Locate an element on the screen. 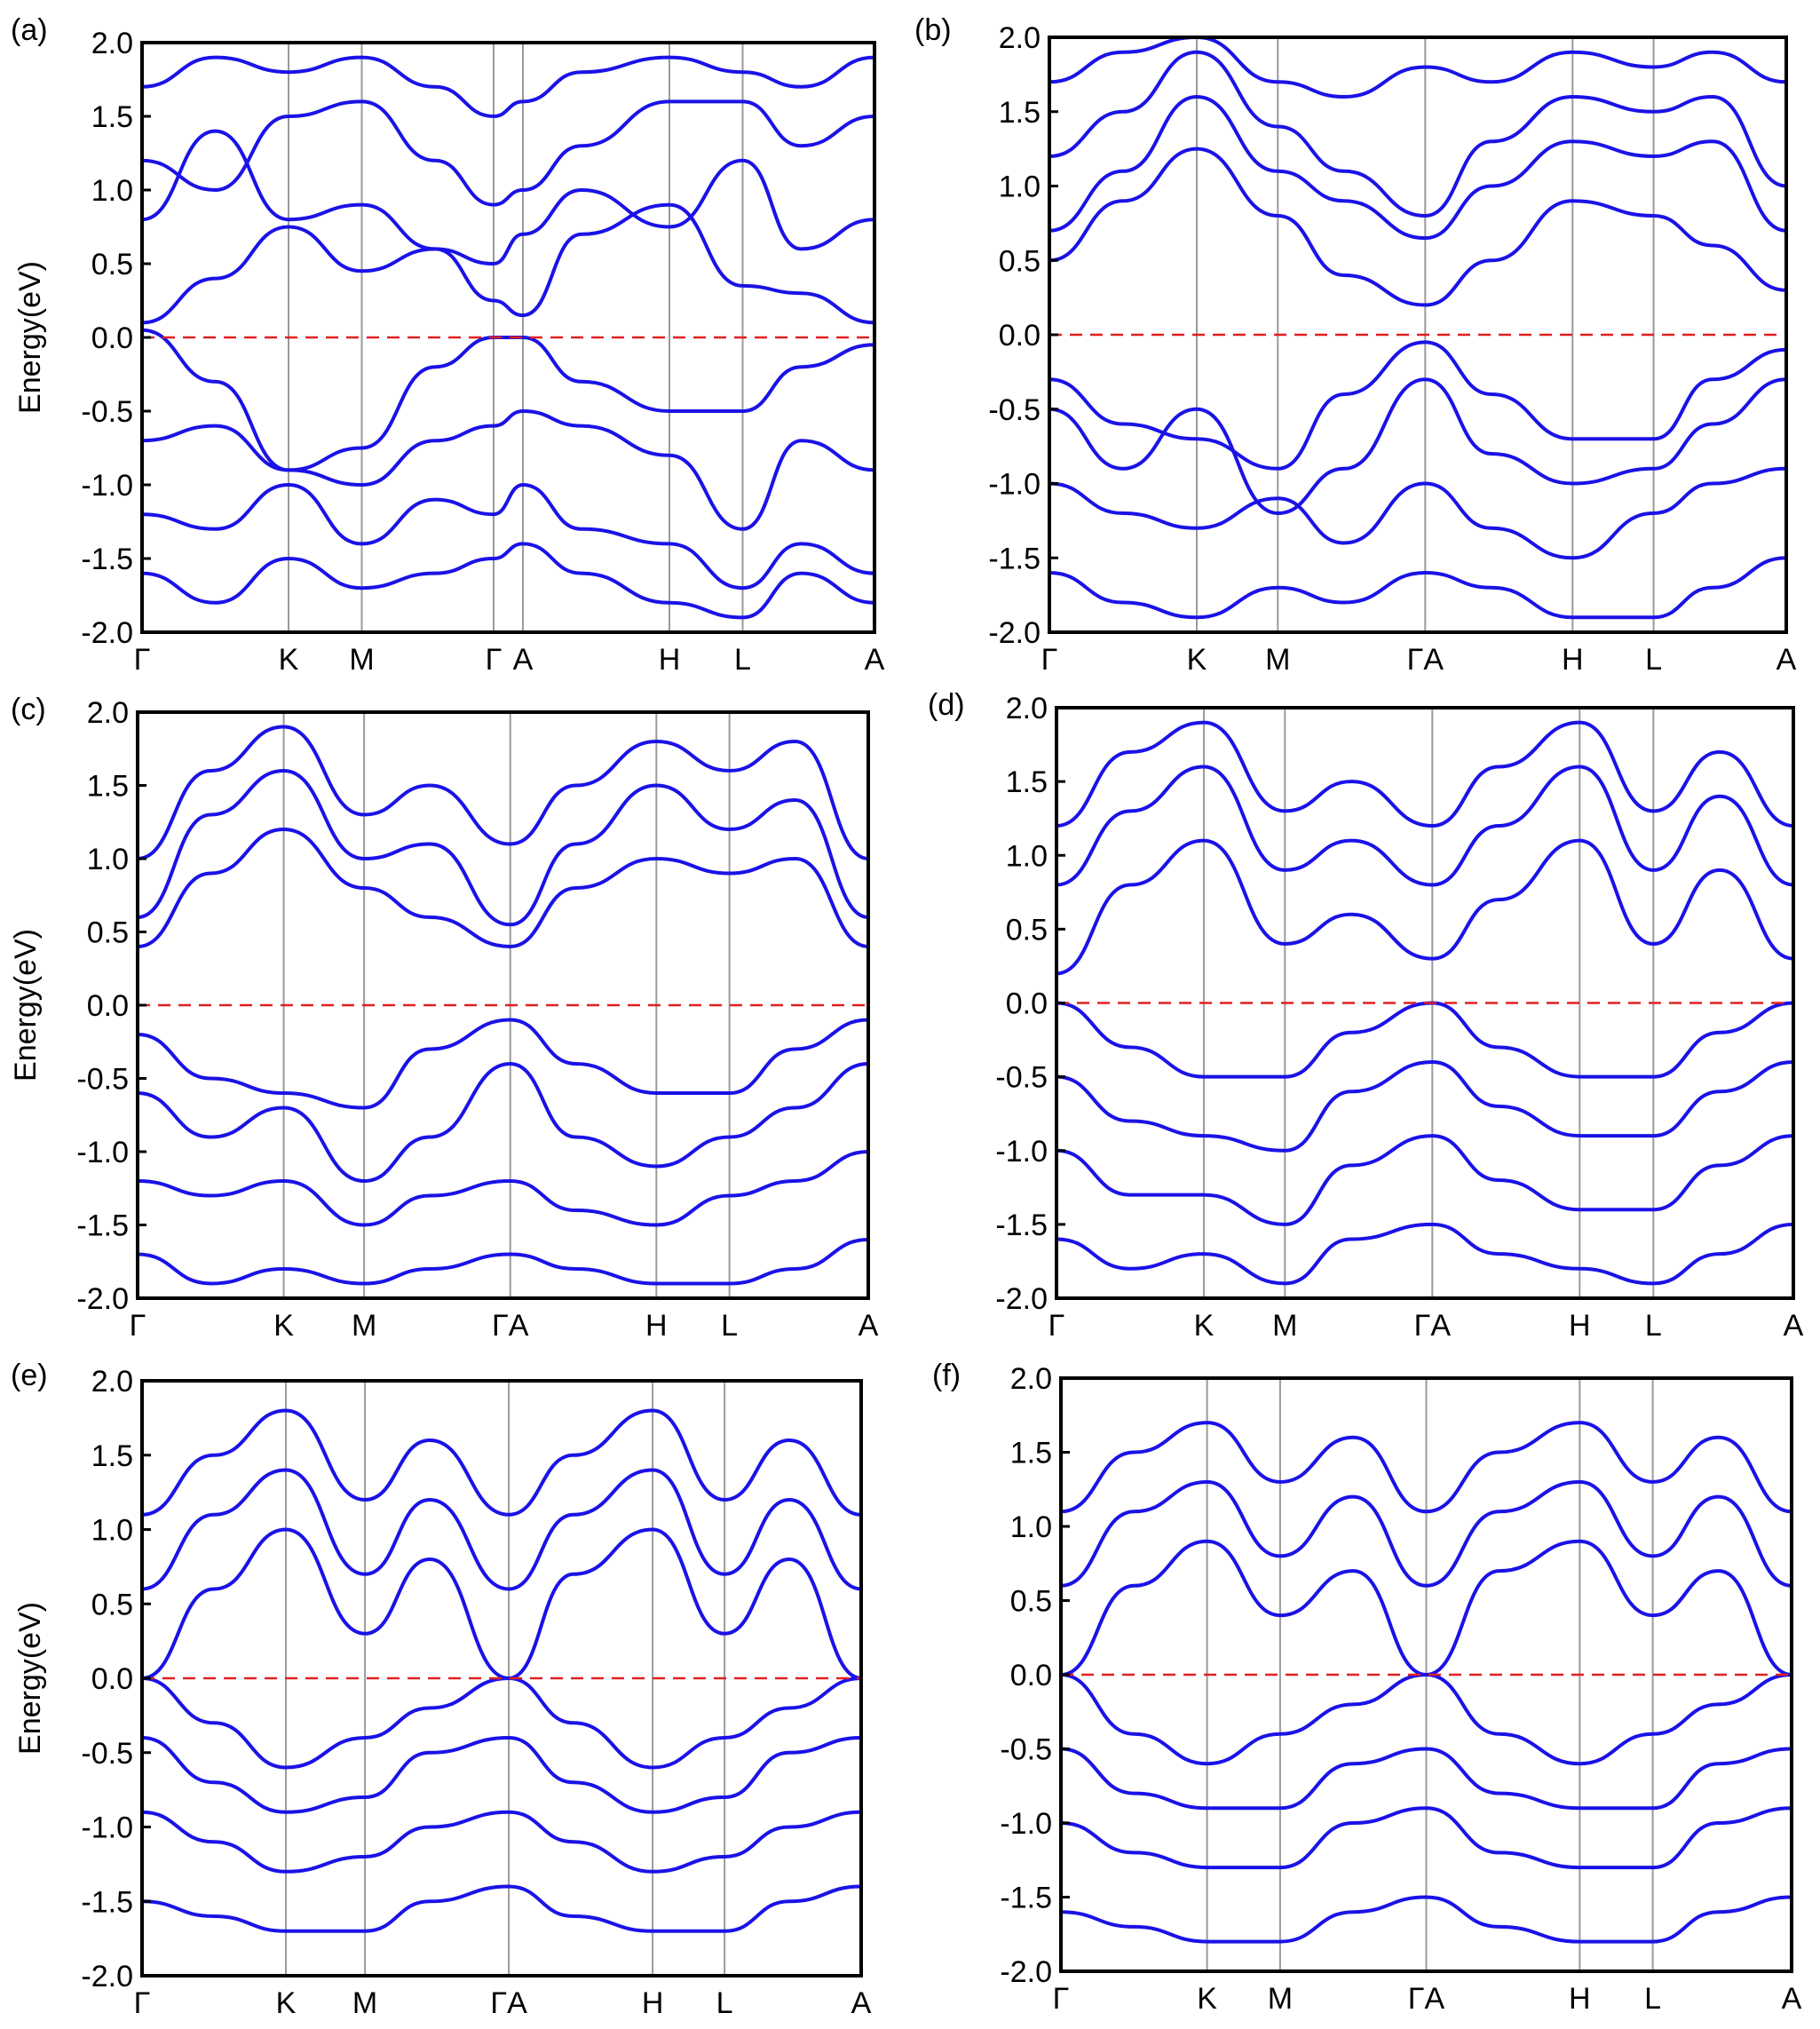 Image resolution: width=1820 pixels, height=2029 pixels. panel-label: (a) is located at coordinates (29, 30).